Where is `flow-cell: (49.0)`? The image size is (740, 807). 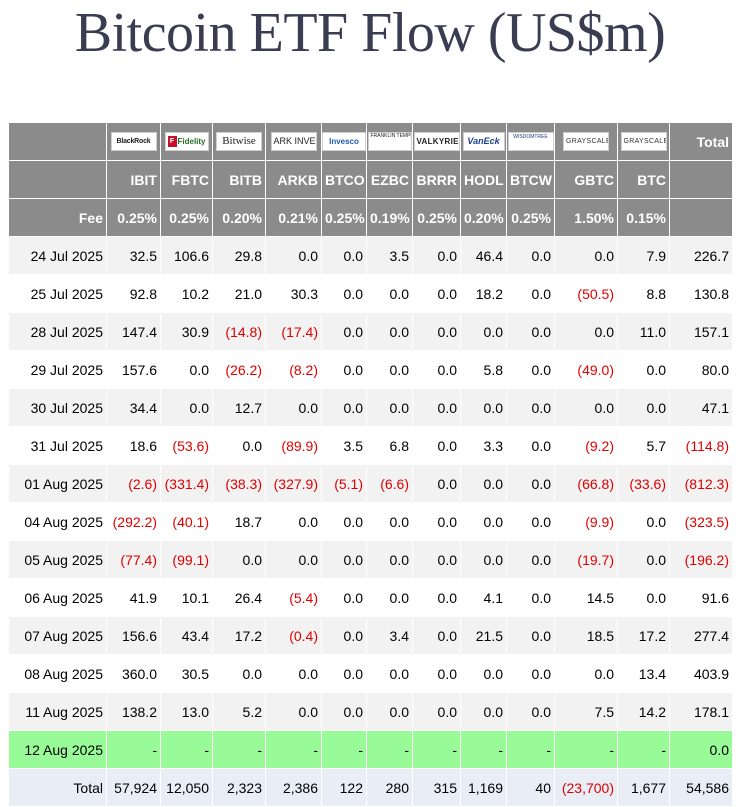 flow-cell: (49.0) is located at coordinates (586, 369).